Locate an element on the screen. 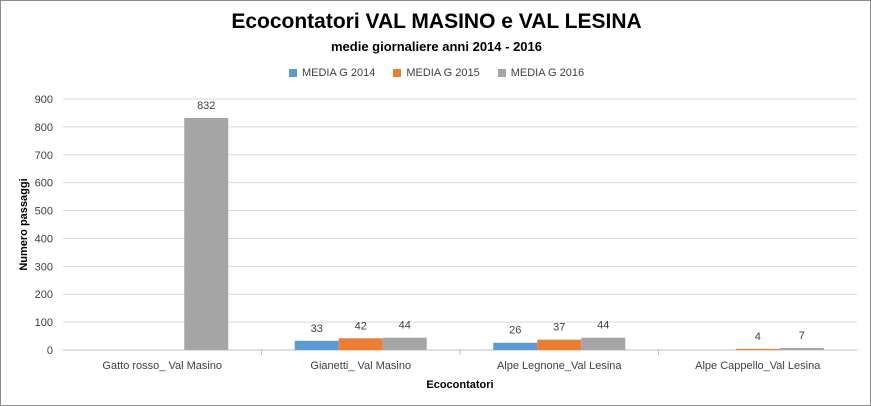  legend-swatch-2015 is located at coordinates (397, 73).